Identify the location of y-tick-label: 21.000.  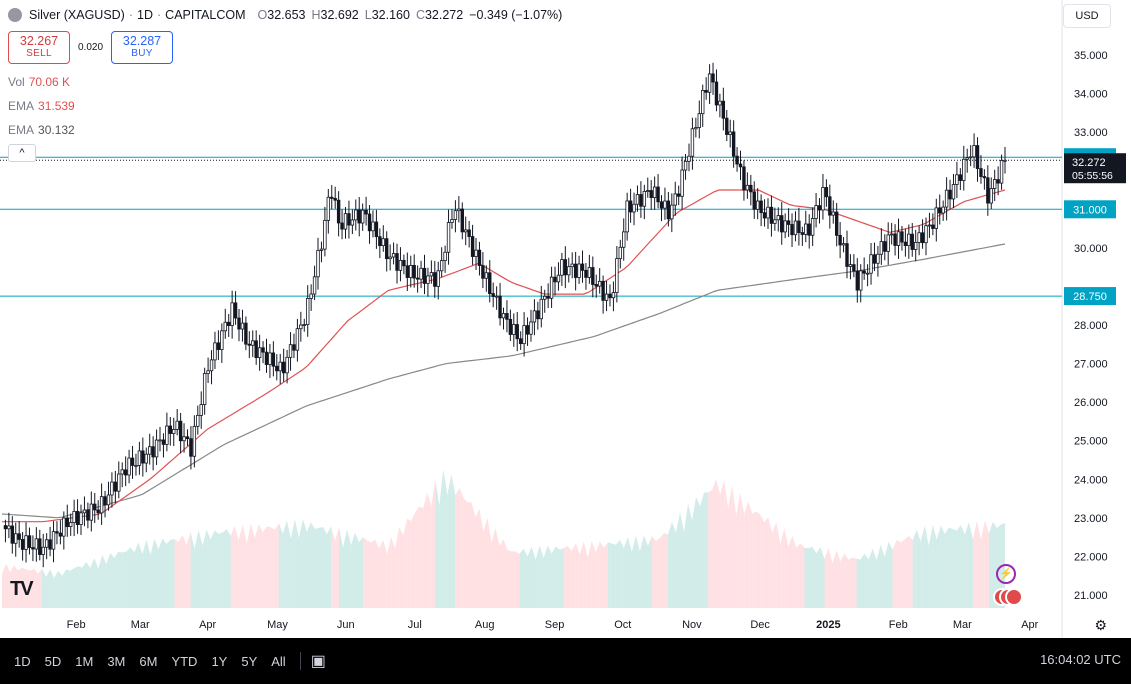
(1091, 596).